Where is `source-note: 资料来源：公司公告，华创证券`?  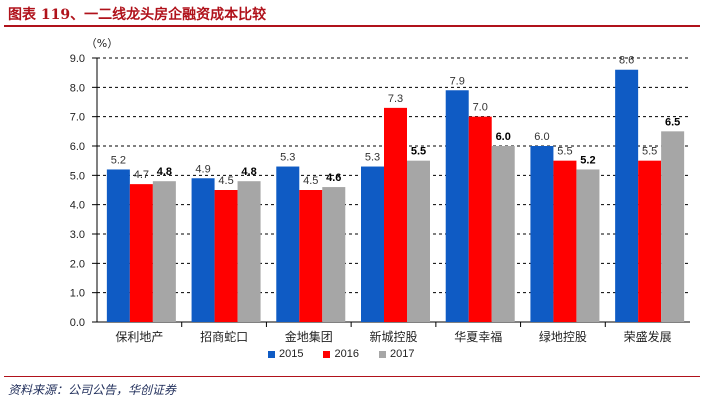 source-note: 资料来源：公司公告，华创证券 is located at coordinates (92, 390).